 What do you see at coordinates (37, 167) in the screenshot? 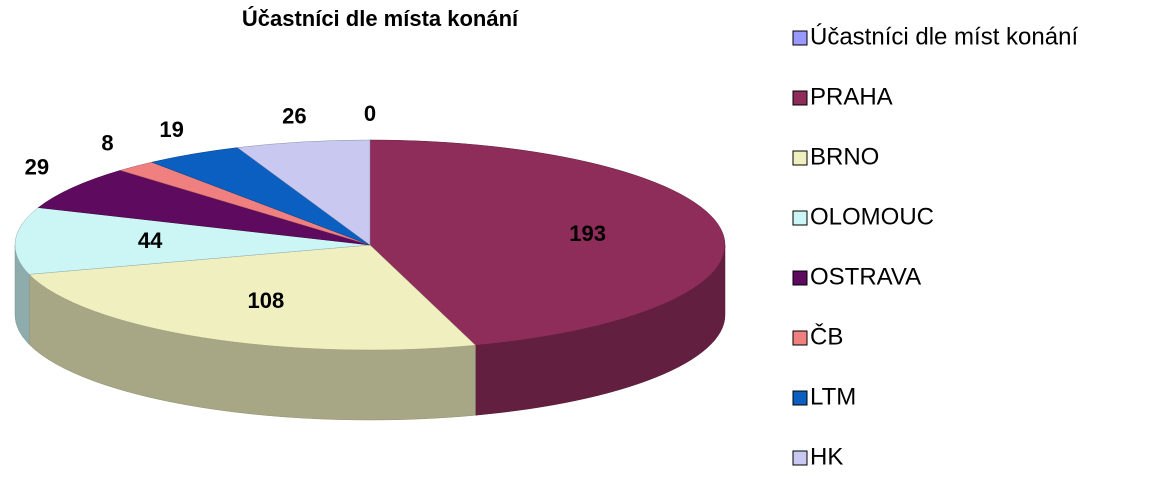
I see `data-label: 29` at bounding box center [37, 167].